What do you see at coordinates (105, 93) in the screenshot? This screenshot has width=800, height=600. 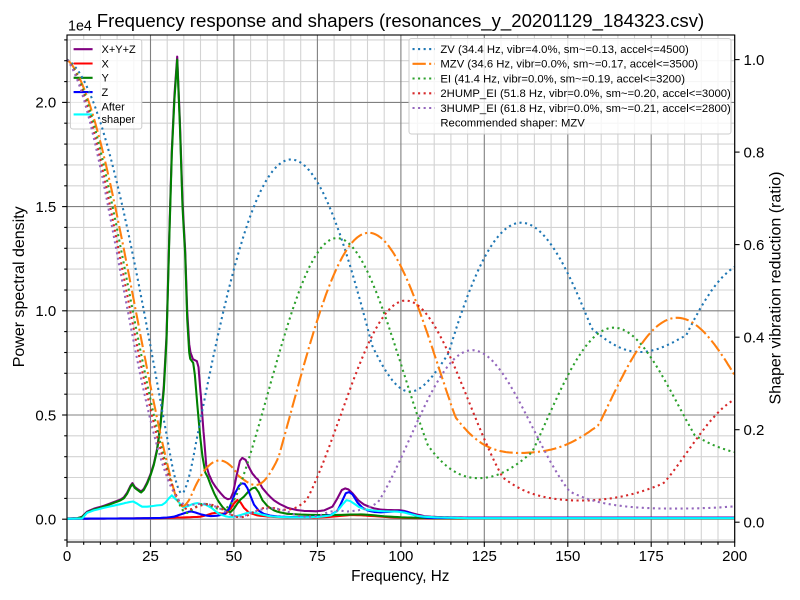 I see `svg-text: Z` at bounding box center [105, 93].